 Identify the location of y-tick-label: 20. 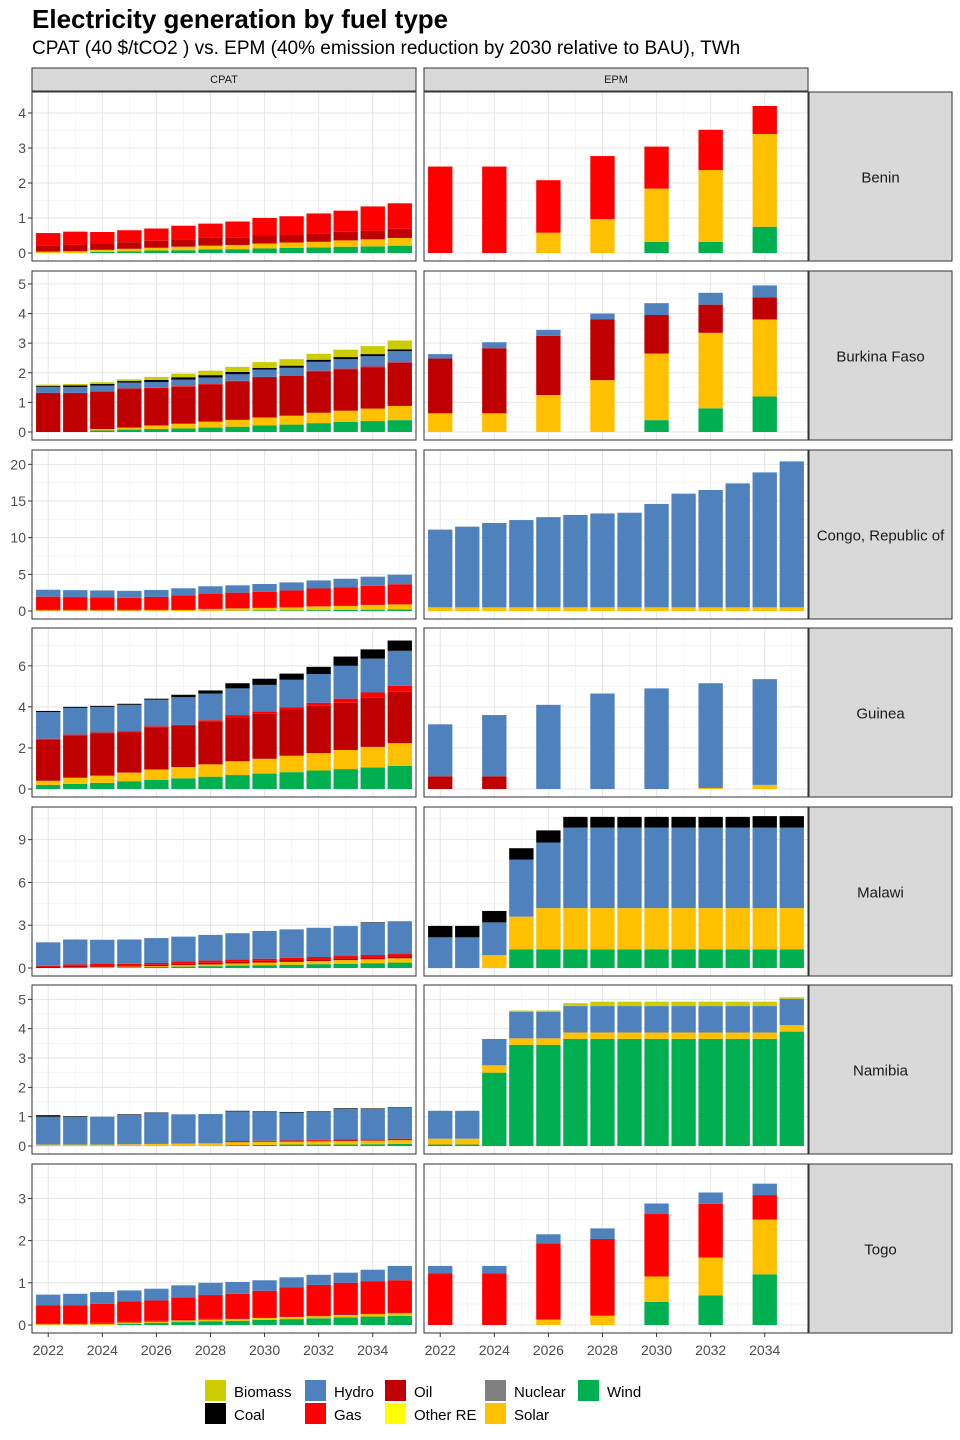
(18, 464).